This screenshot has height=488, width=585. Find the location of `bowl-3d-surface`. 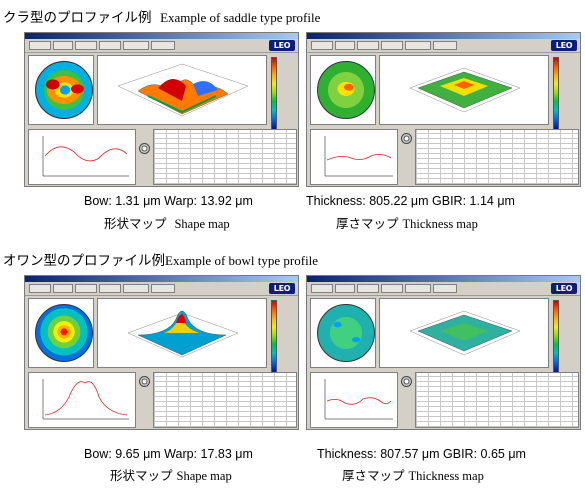

bowl-3d-surface is located at coordinates (183, 334).